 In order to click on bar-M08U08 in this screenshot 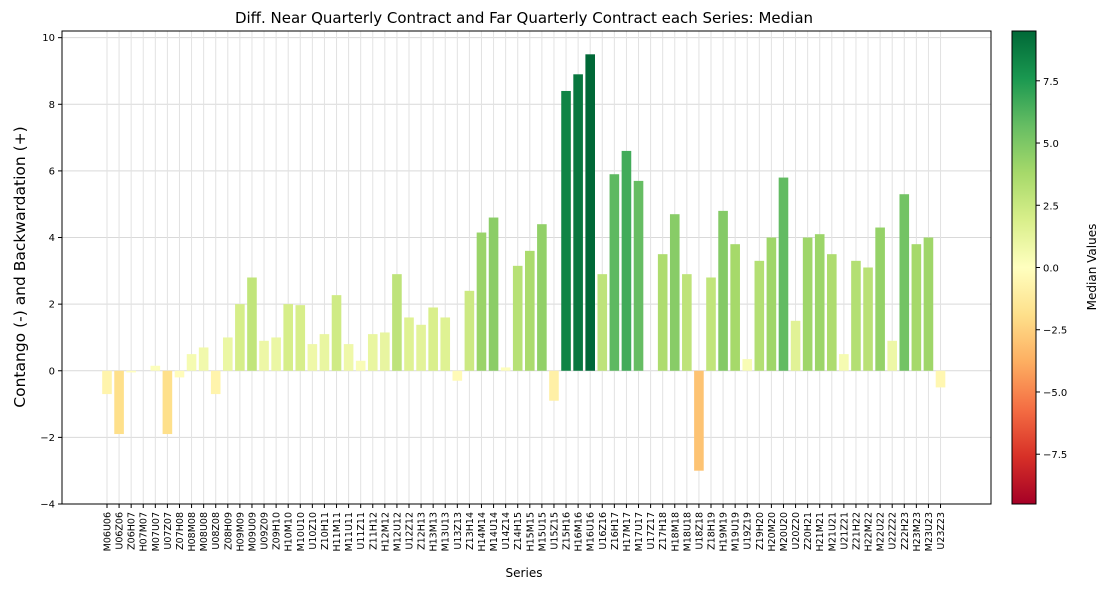, I will do `click(203, 359)`.